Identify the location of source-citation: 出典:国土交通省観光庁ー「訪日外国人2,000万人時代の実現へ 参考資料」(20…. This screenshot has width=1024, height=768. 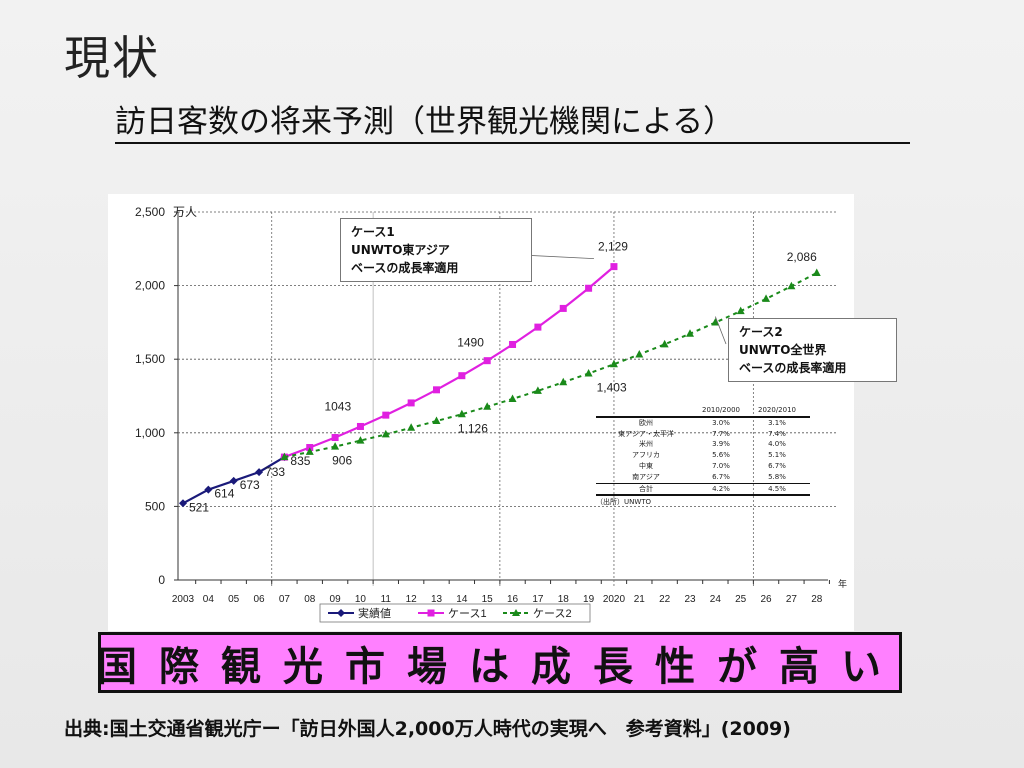
(427, 729).